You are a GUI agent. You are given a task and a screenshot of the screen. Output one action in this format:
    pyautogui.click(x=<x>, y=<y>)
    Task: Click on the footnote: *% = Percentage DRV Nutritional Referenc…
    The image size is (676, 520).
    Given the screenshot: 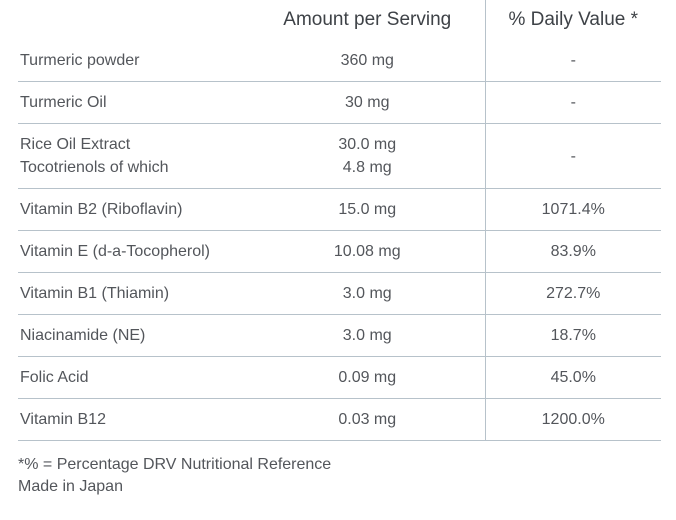 What is the action you would take?
    pyautogui.click(x=347, y=476)
    